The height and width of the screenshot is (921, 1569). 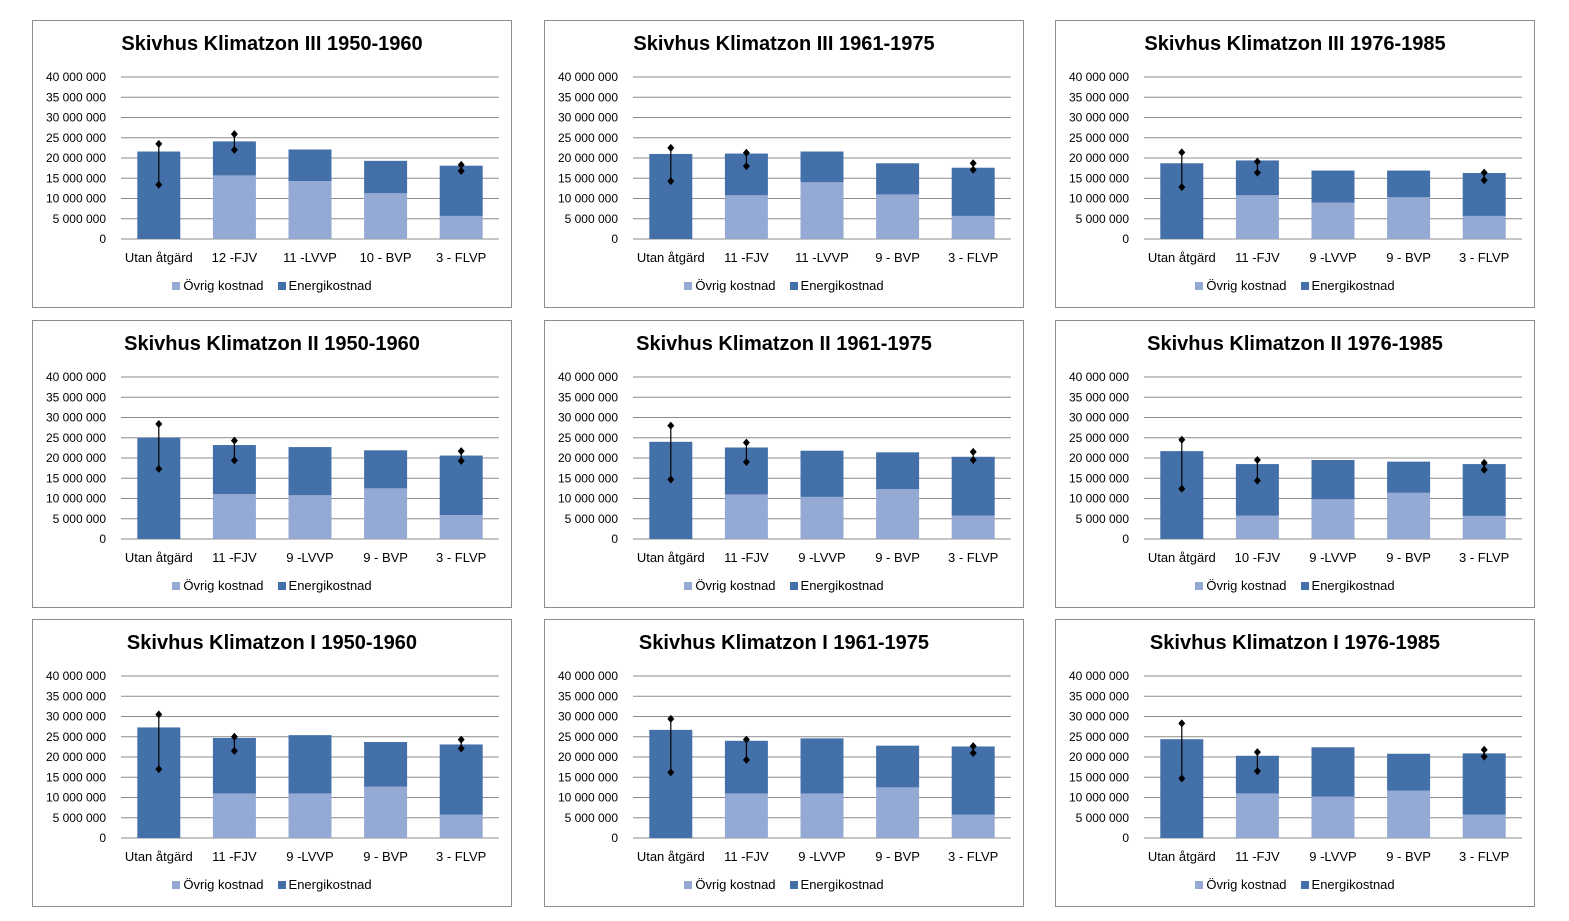 I want to click on chart-title: Skivhus Klimatzon III 1976-1985, so click(x=1295, y=44).